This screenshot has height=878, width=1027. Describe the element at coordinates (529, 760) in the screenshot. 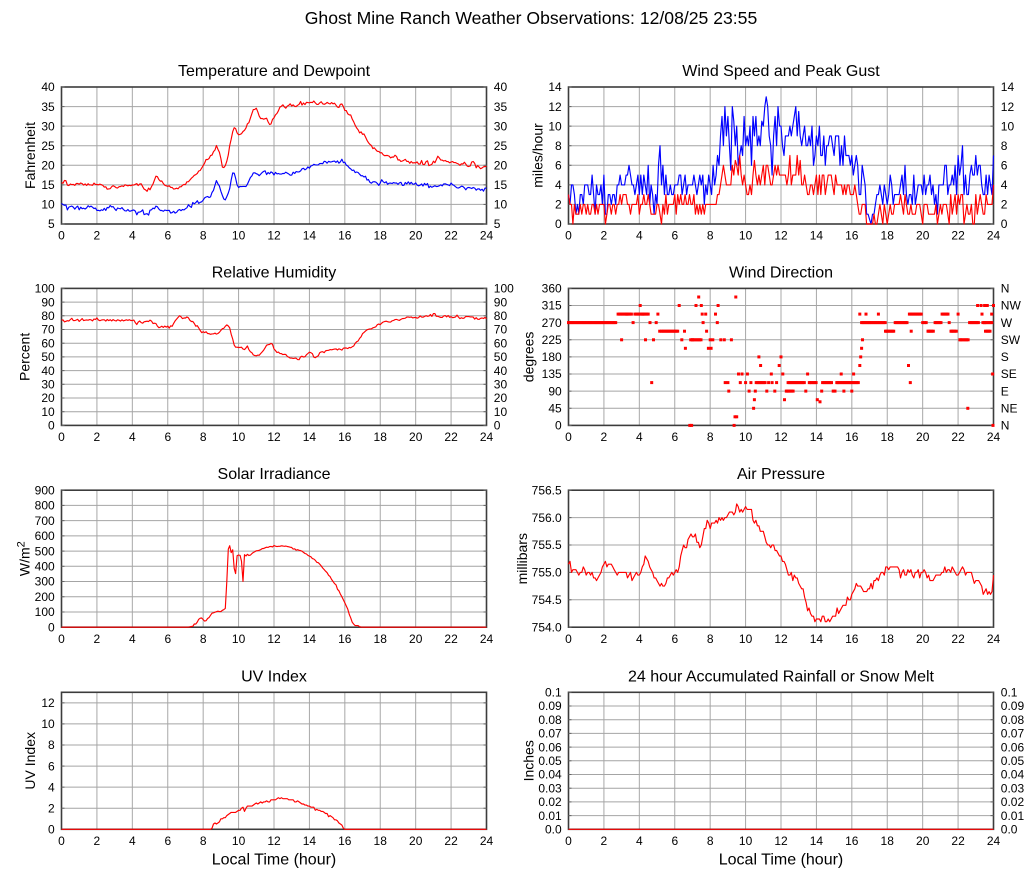

I see `svg-text: Inches` at that location.